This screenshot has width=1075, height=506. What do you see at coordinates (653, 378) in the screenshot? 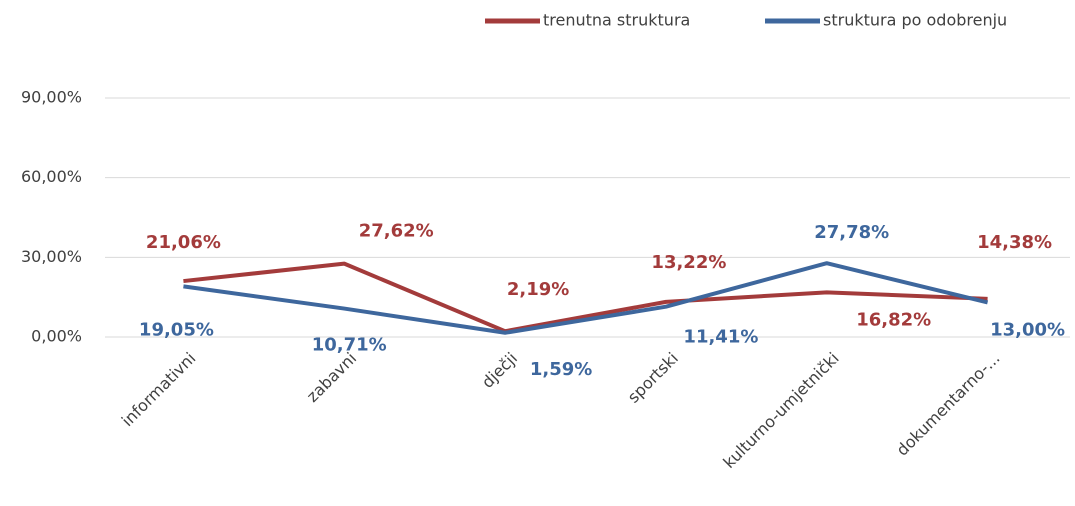
I see `x-tick-label: sportski` at bounding box center [653, 378].